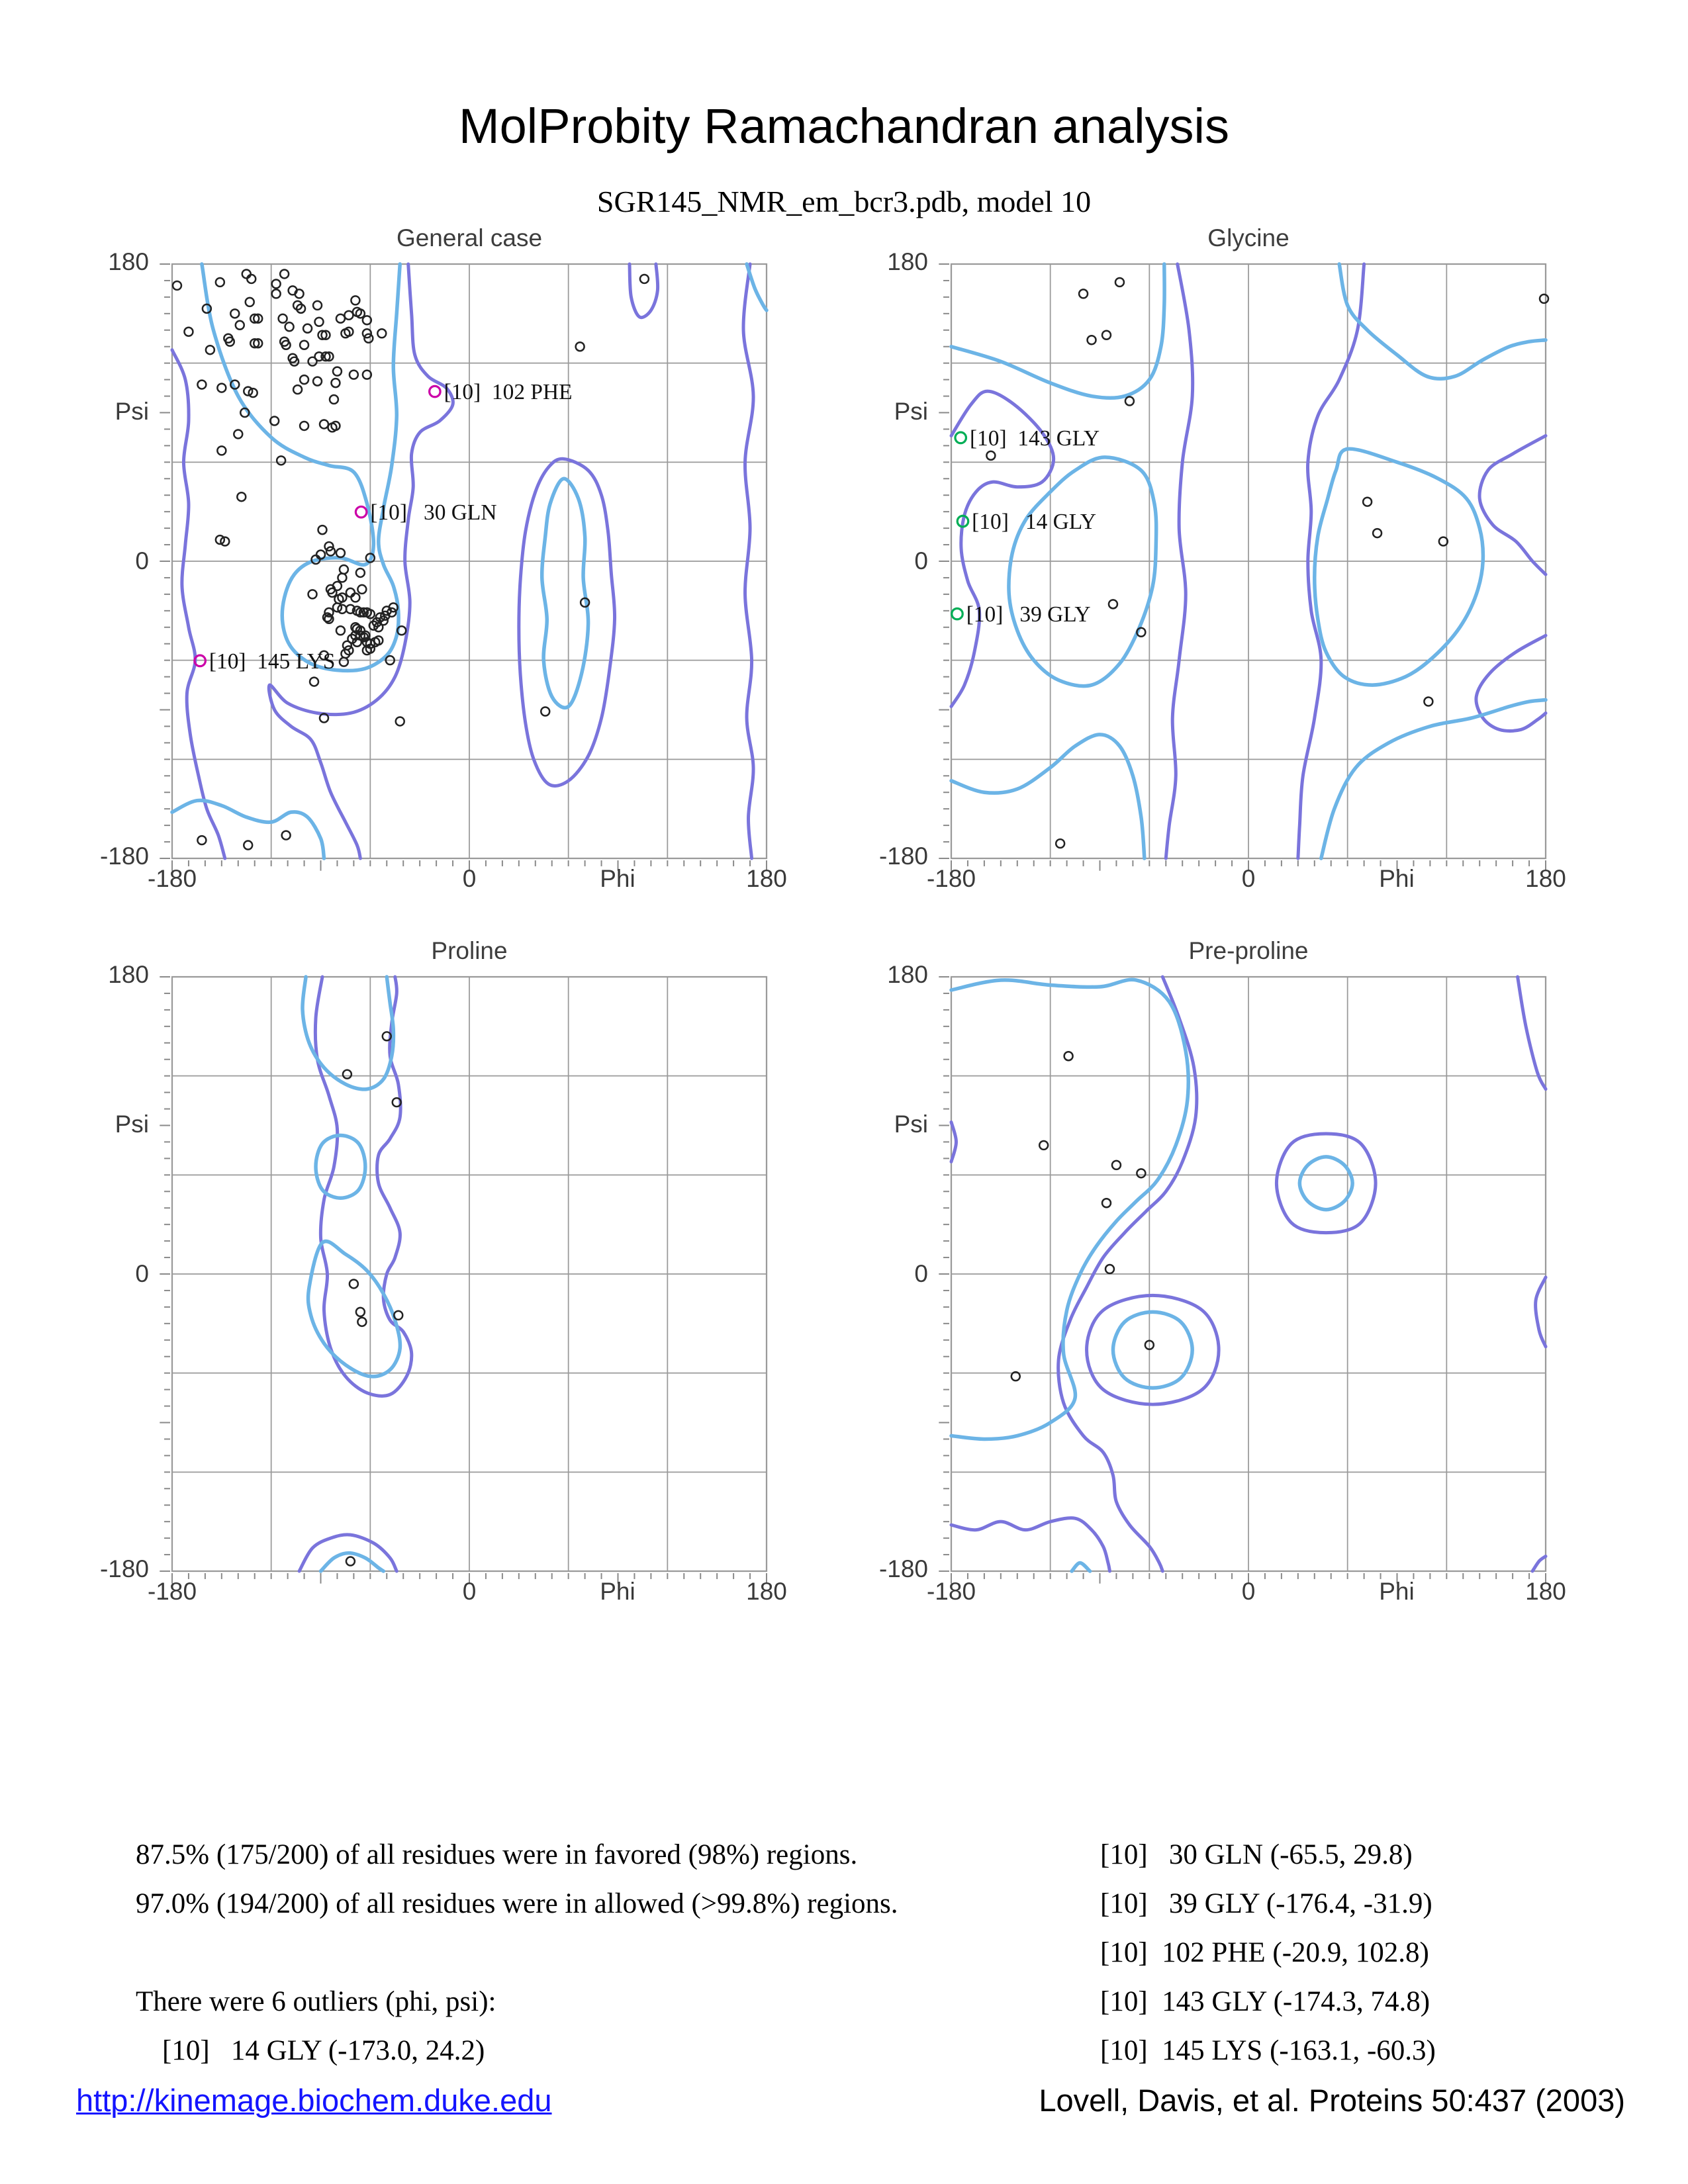 The width and height of the screenshot is (1688, 2184). Describe the element at coordinates (443, 1271) in the screenshot. I see `plot-proline: Proline 180 Psi 0 -180 -180 0 Phi 180` at that location.